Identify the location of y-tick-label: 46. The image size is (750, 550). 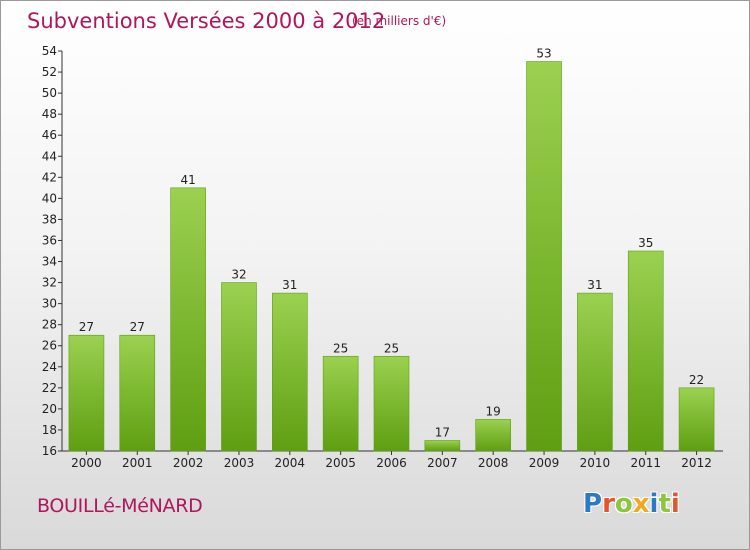
(49, 135).